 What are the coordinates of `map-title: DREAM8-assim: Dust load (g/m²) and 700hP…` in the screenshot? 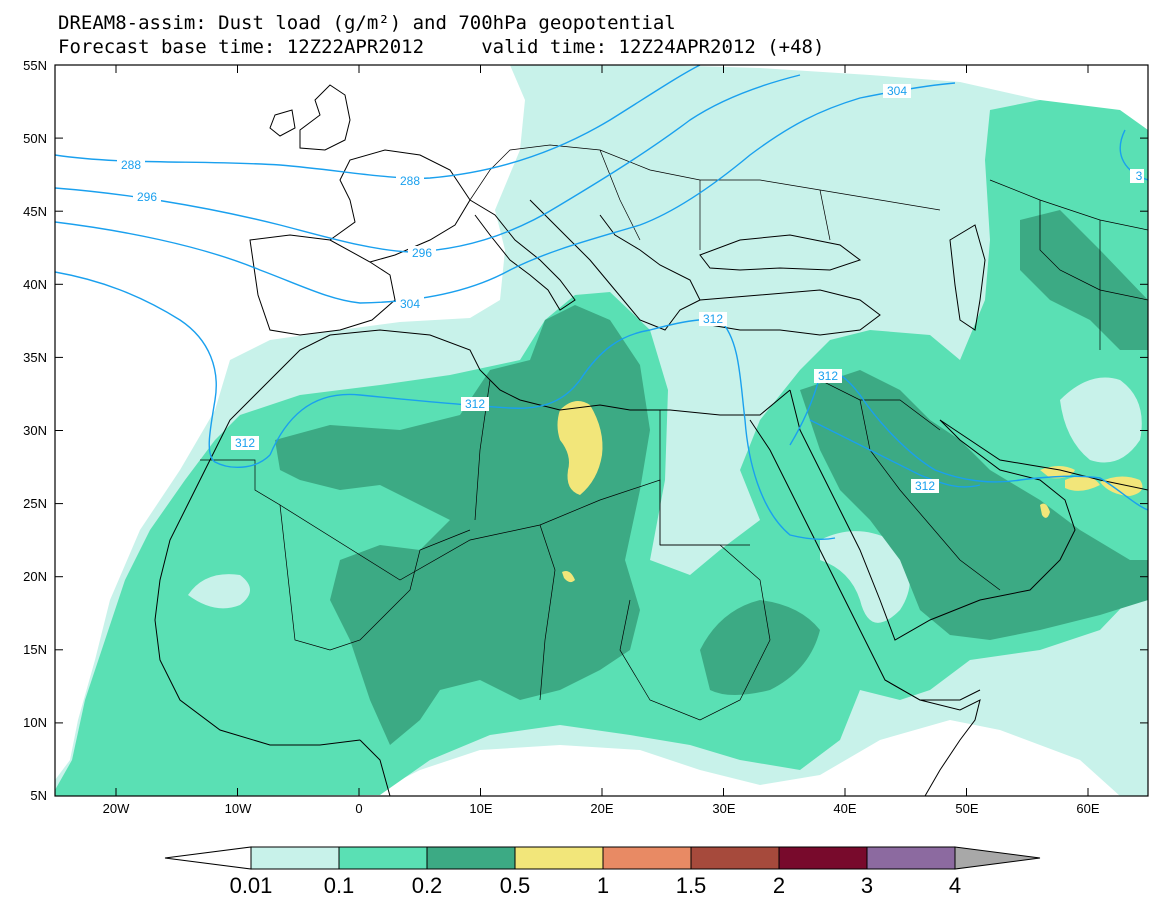 It's located at (367, 23).